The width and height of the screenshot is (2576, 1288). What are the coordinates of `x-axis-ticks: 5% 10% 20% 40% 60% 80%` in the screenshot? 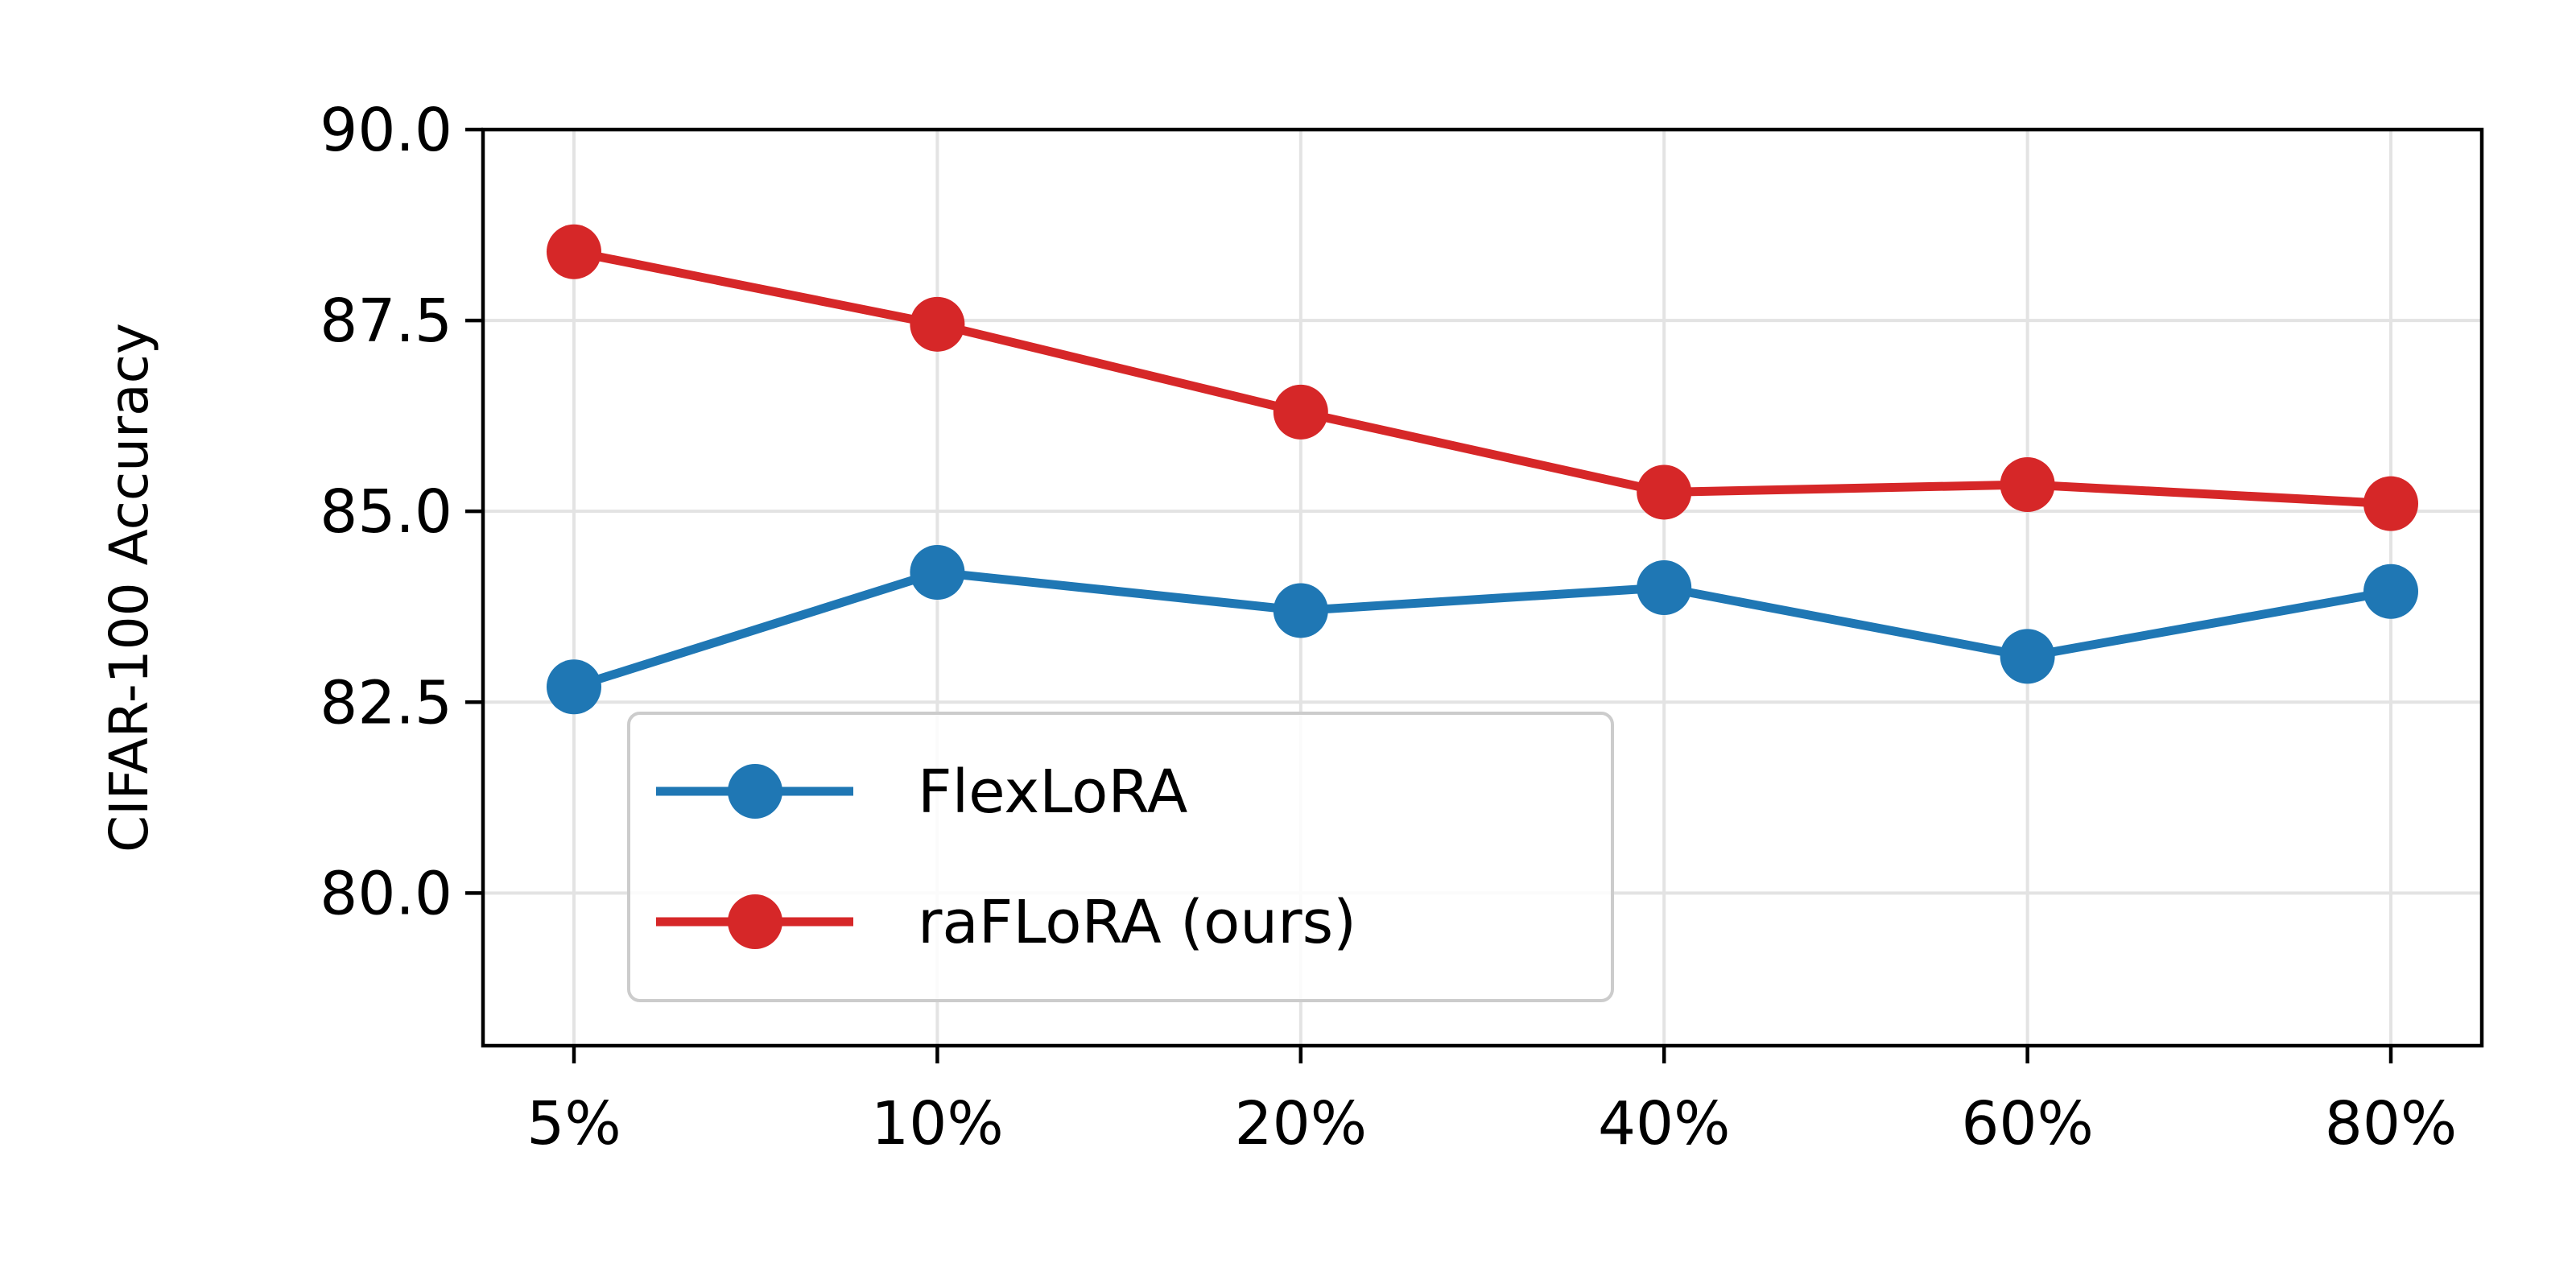 It's located at (1491, 1102).